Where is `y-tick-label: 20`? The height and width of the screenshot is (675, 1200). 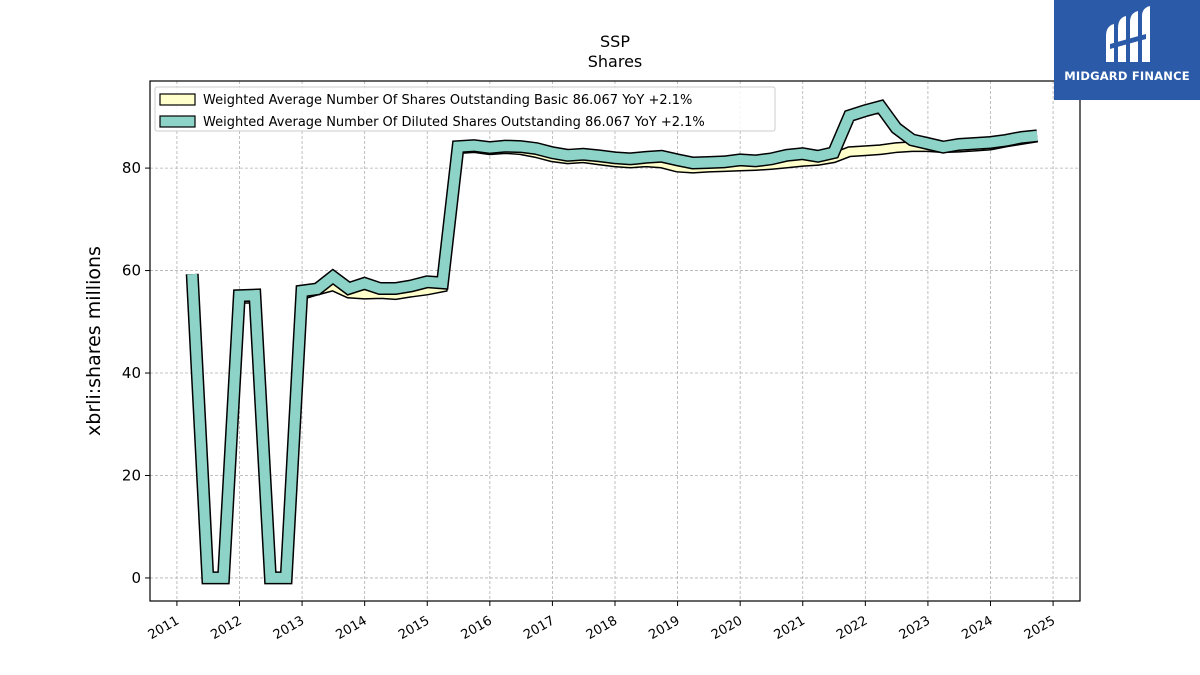 y-tick-label: 20 is located at coordinates (131, 475).